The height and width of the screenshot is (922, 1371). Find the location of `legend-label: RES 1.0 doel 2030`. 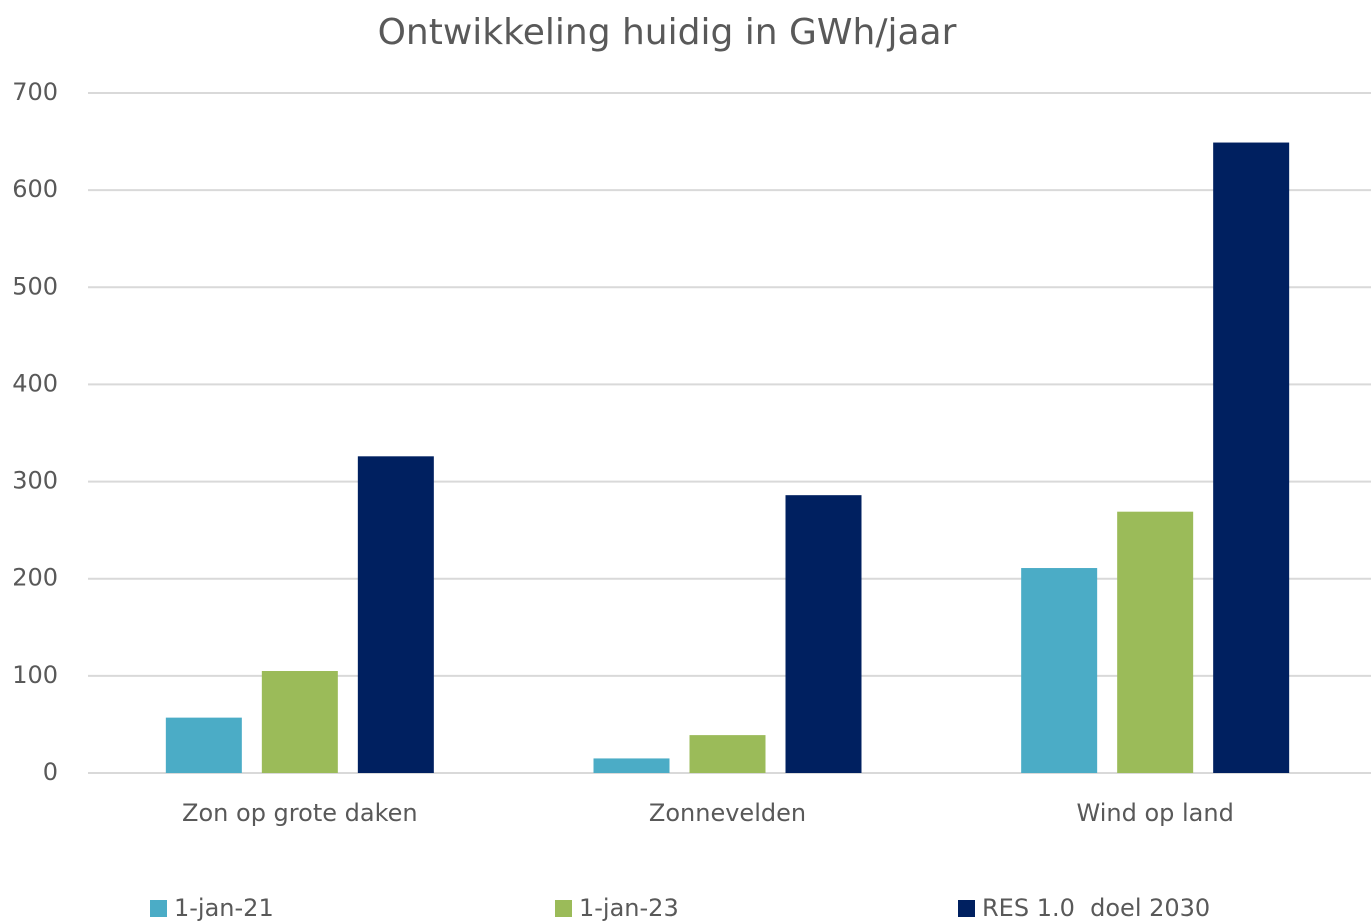

legend-label: RES 1.0 doel 2030 is located at coordinates (1096, 908).